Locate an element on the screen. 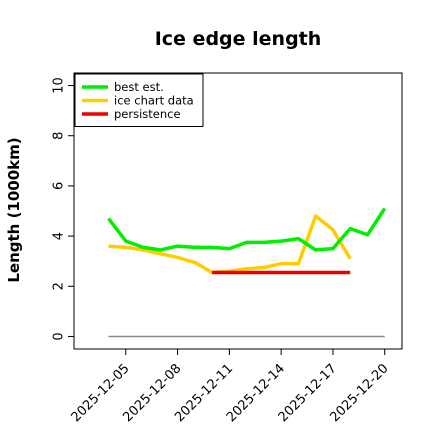 The height and width of the screenshot is (440, 440). y-tick-label: 2 is located at coordinates (59, 286).